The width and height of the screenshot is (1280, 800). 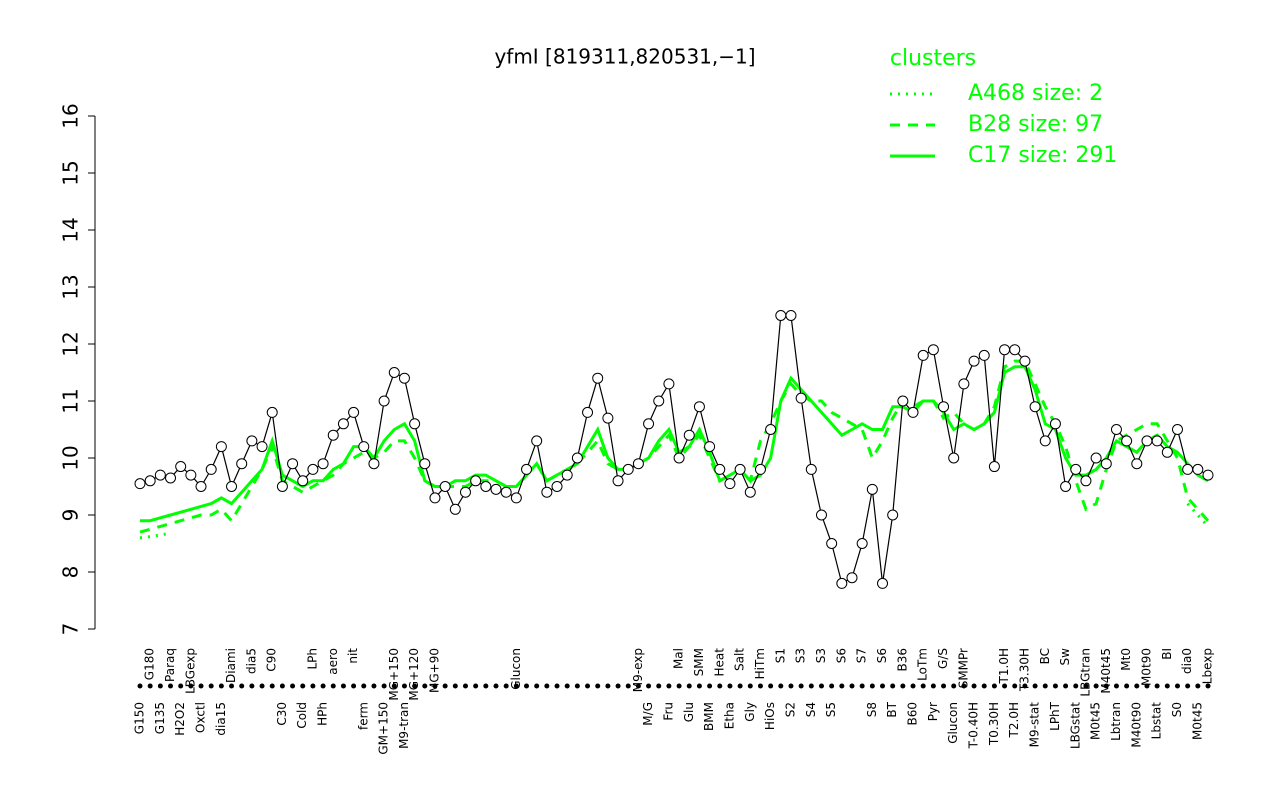 I want to click on x-tick-label: M0t45, so click(x=1096, y=721).